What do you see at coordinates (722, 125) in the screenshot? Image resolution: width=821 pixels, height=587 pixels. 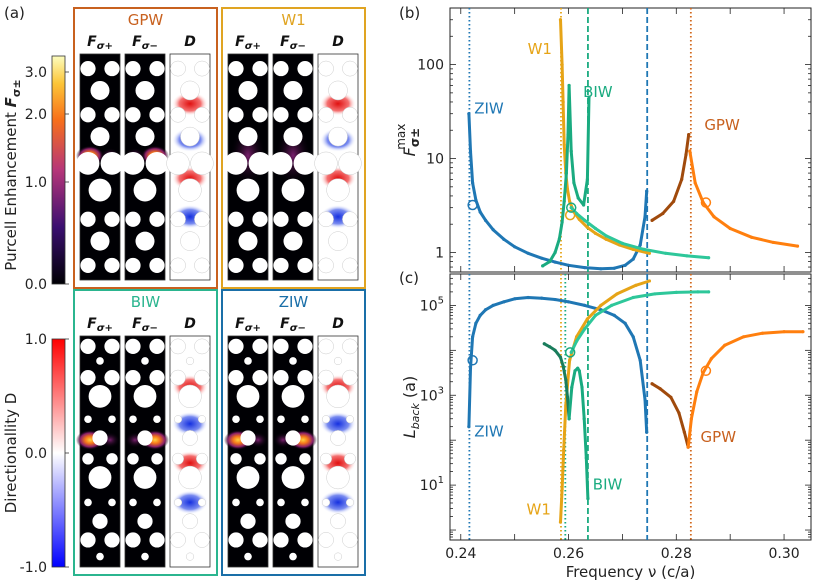 I see `waveguide-annotation: GPW` at bounding box center [722, 125].